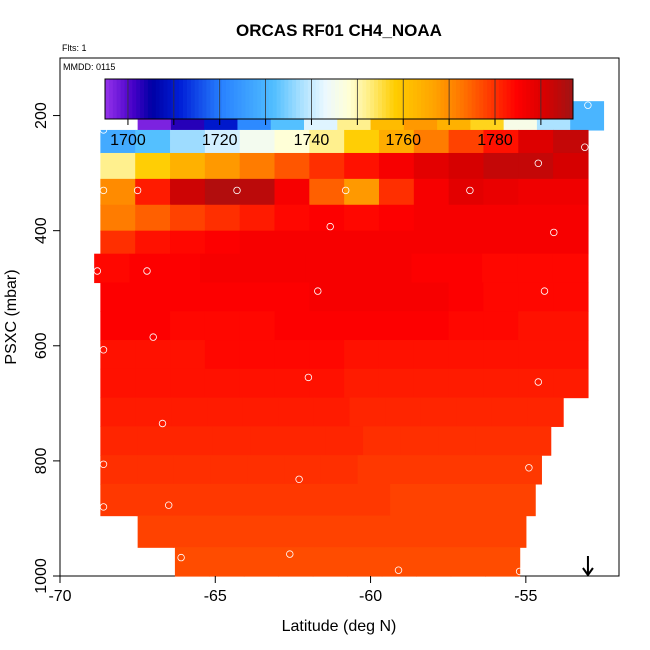  What do you see at coordinates (215, 596) in the screenshot?
I see `x-tick-label: -65` at bounding box center [215, 596].